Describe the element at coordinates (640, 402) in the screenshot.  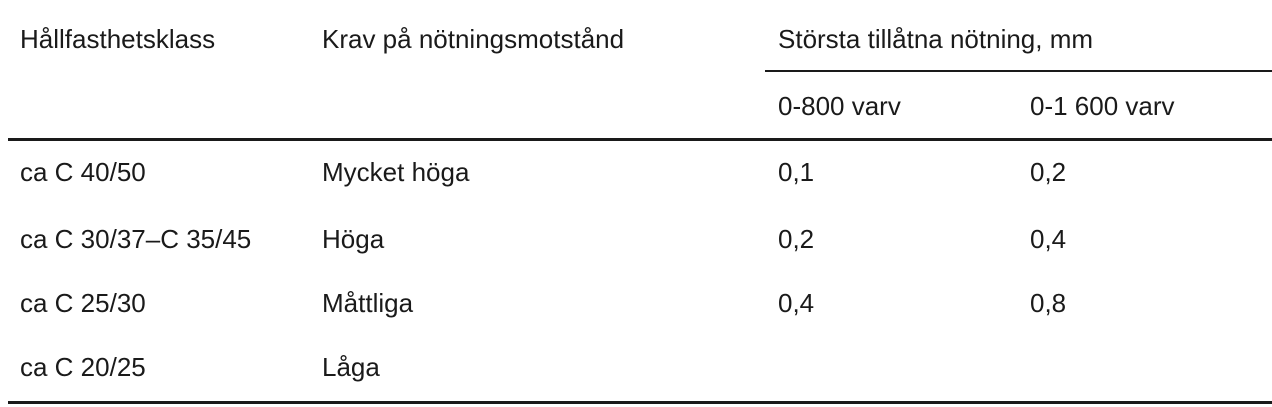
I see `table-bottom-rule` at that location.